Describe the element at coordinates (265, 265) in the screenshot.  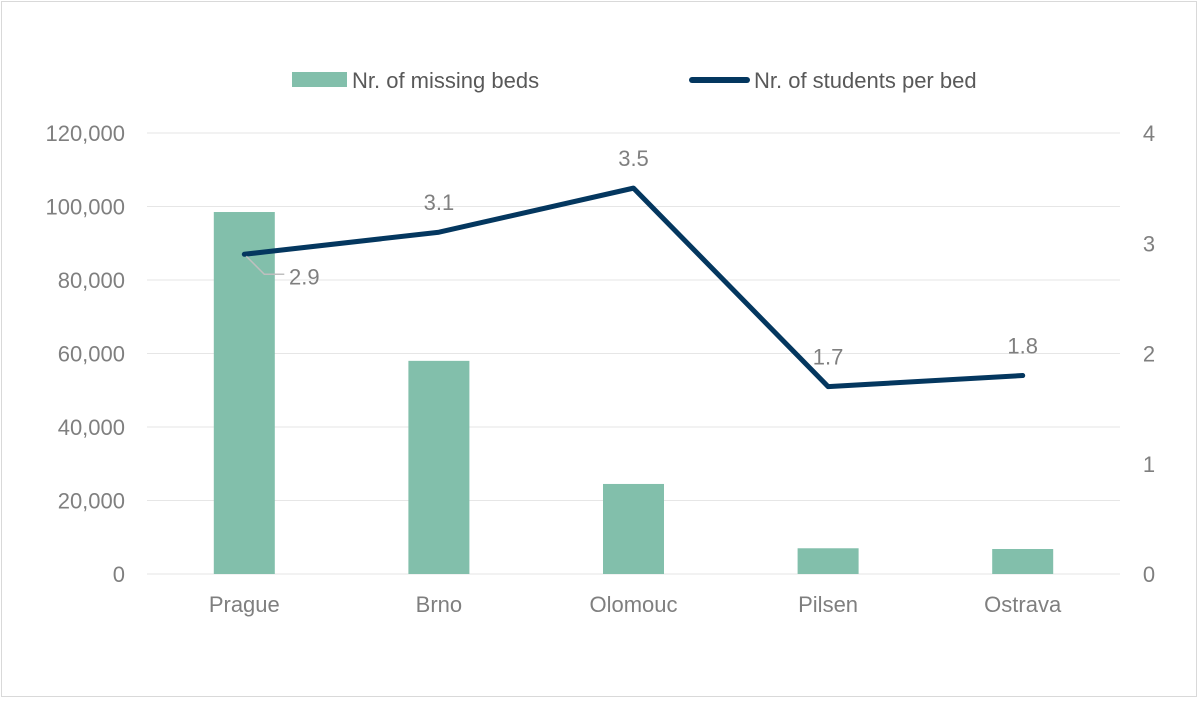
I see `data-label-leader` at that location.